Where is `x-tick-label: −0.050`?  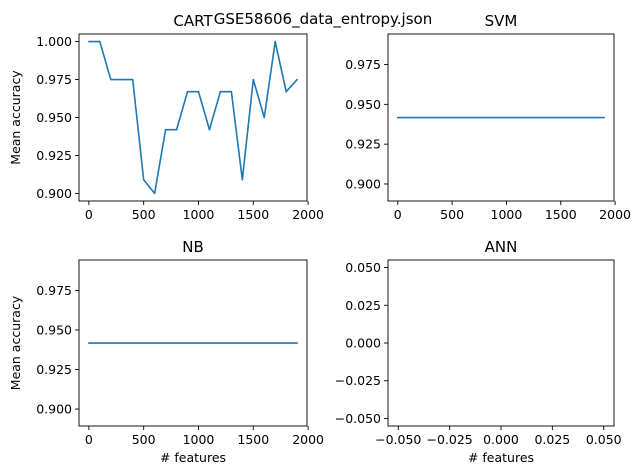 x-tick-label: −0.050 is located at coordinates (398, 439).